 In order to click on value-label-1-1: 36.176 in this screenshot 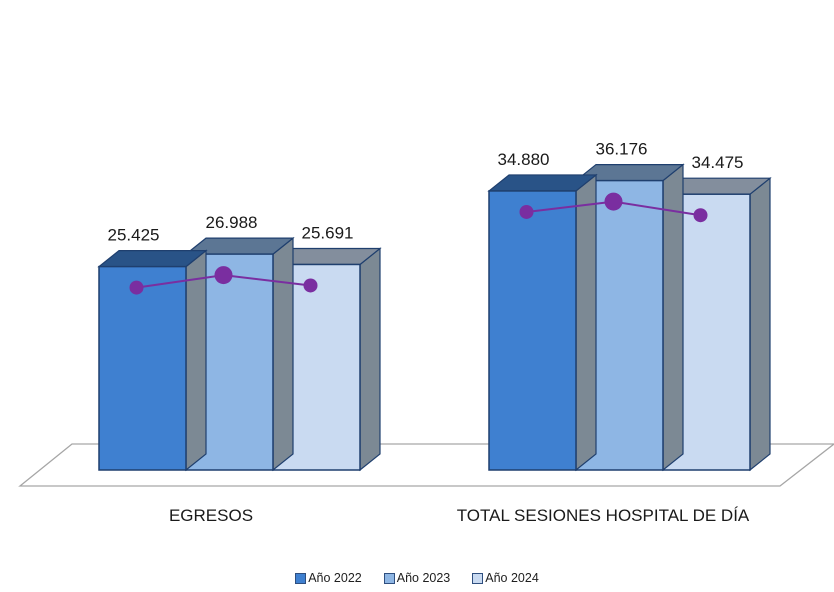, I will do `click(622, 149)`.